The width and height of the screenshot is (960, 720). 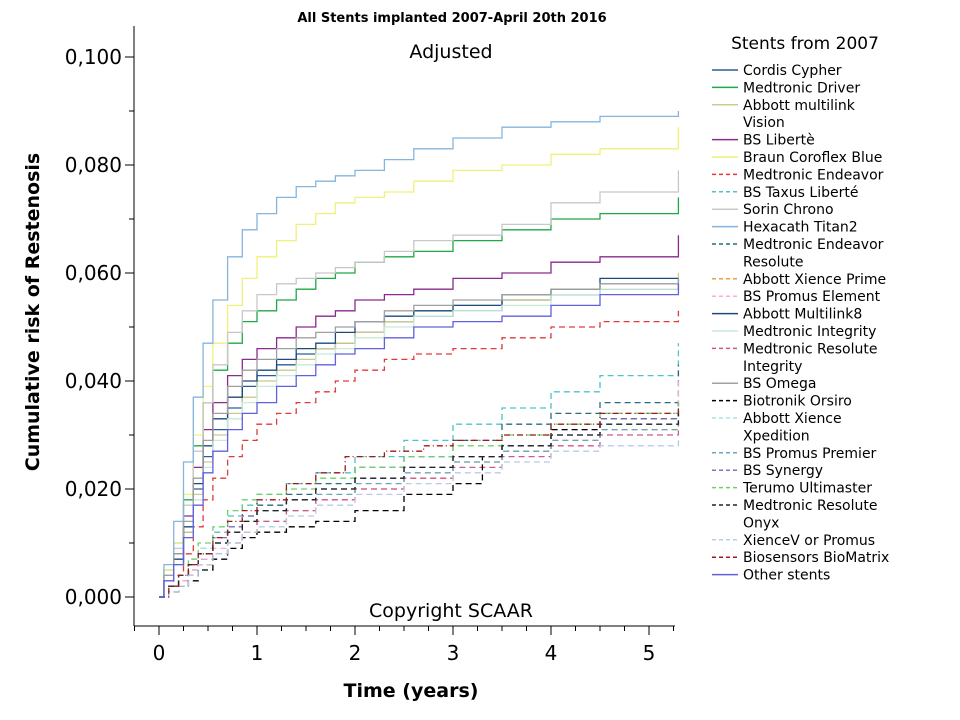 I want to click on legend-label: BS Promus Element, so click(x=812, y=297).